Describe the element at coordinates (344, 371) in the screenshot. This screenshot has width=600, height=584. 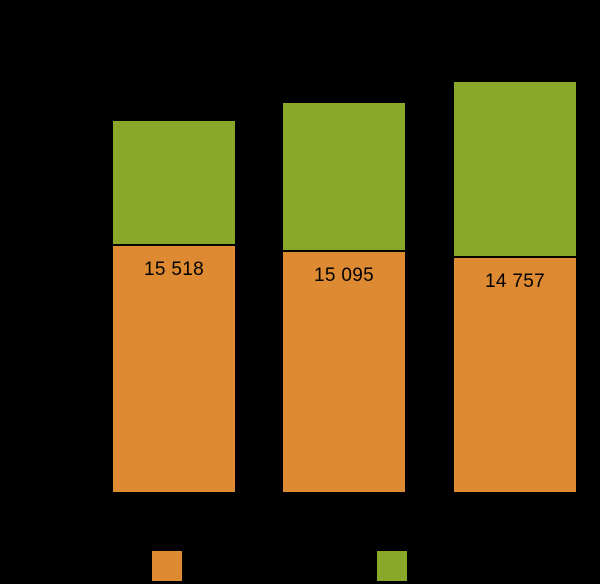
I see `bar-2-orange-segment: 15 095` at that location.